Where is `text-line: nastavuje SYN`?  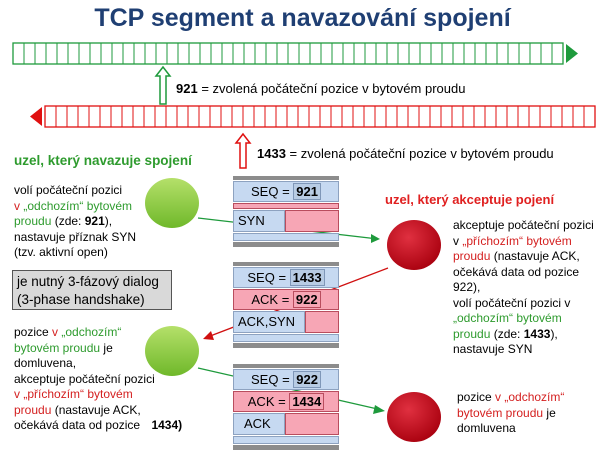
text-line: nastavuje SYN is located at coordinates (493, 349).